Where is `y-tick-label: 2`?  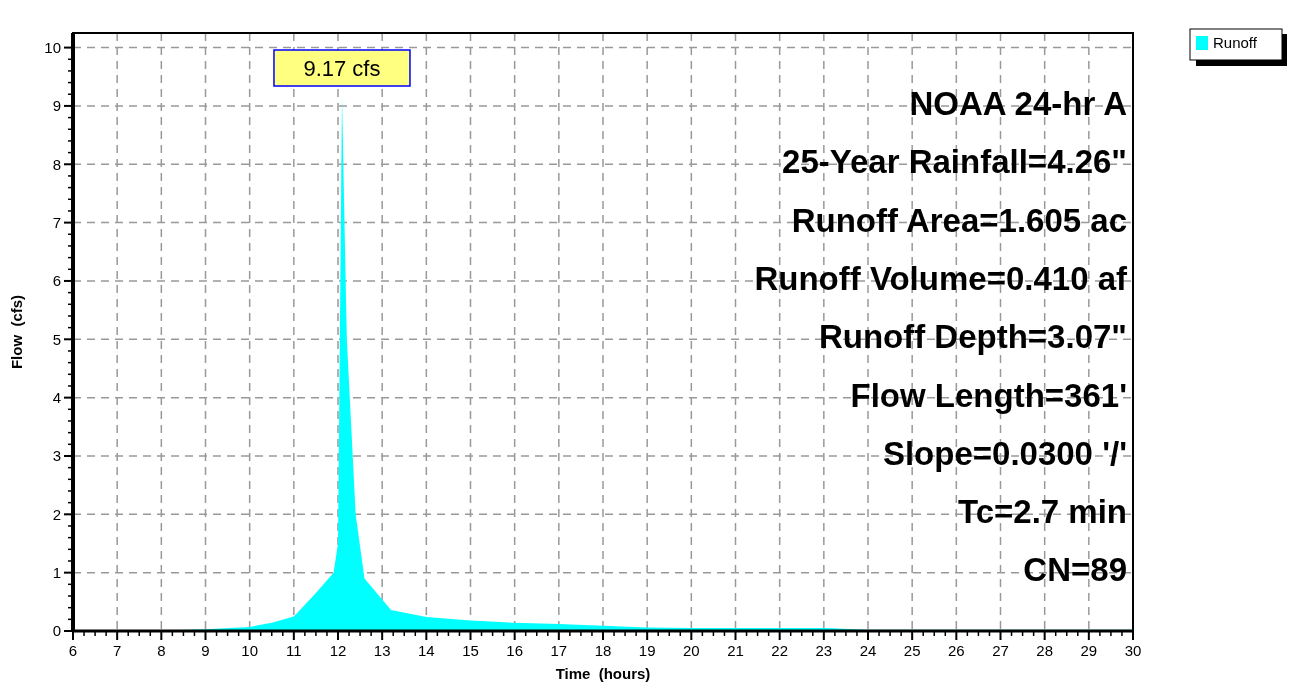 y-tick-label: 2 is located at coordinates (56, 514).